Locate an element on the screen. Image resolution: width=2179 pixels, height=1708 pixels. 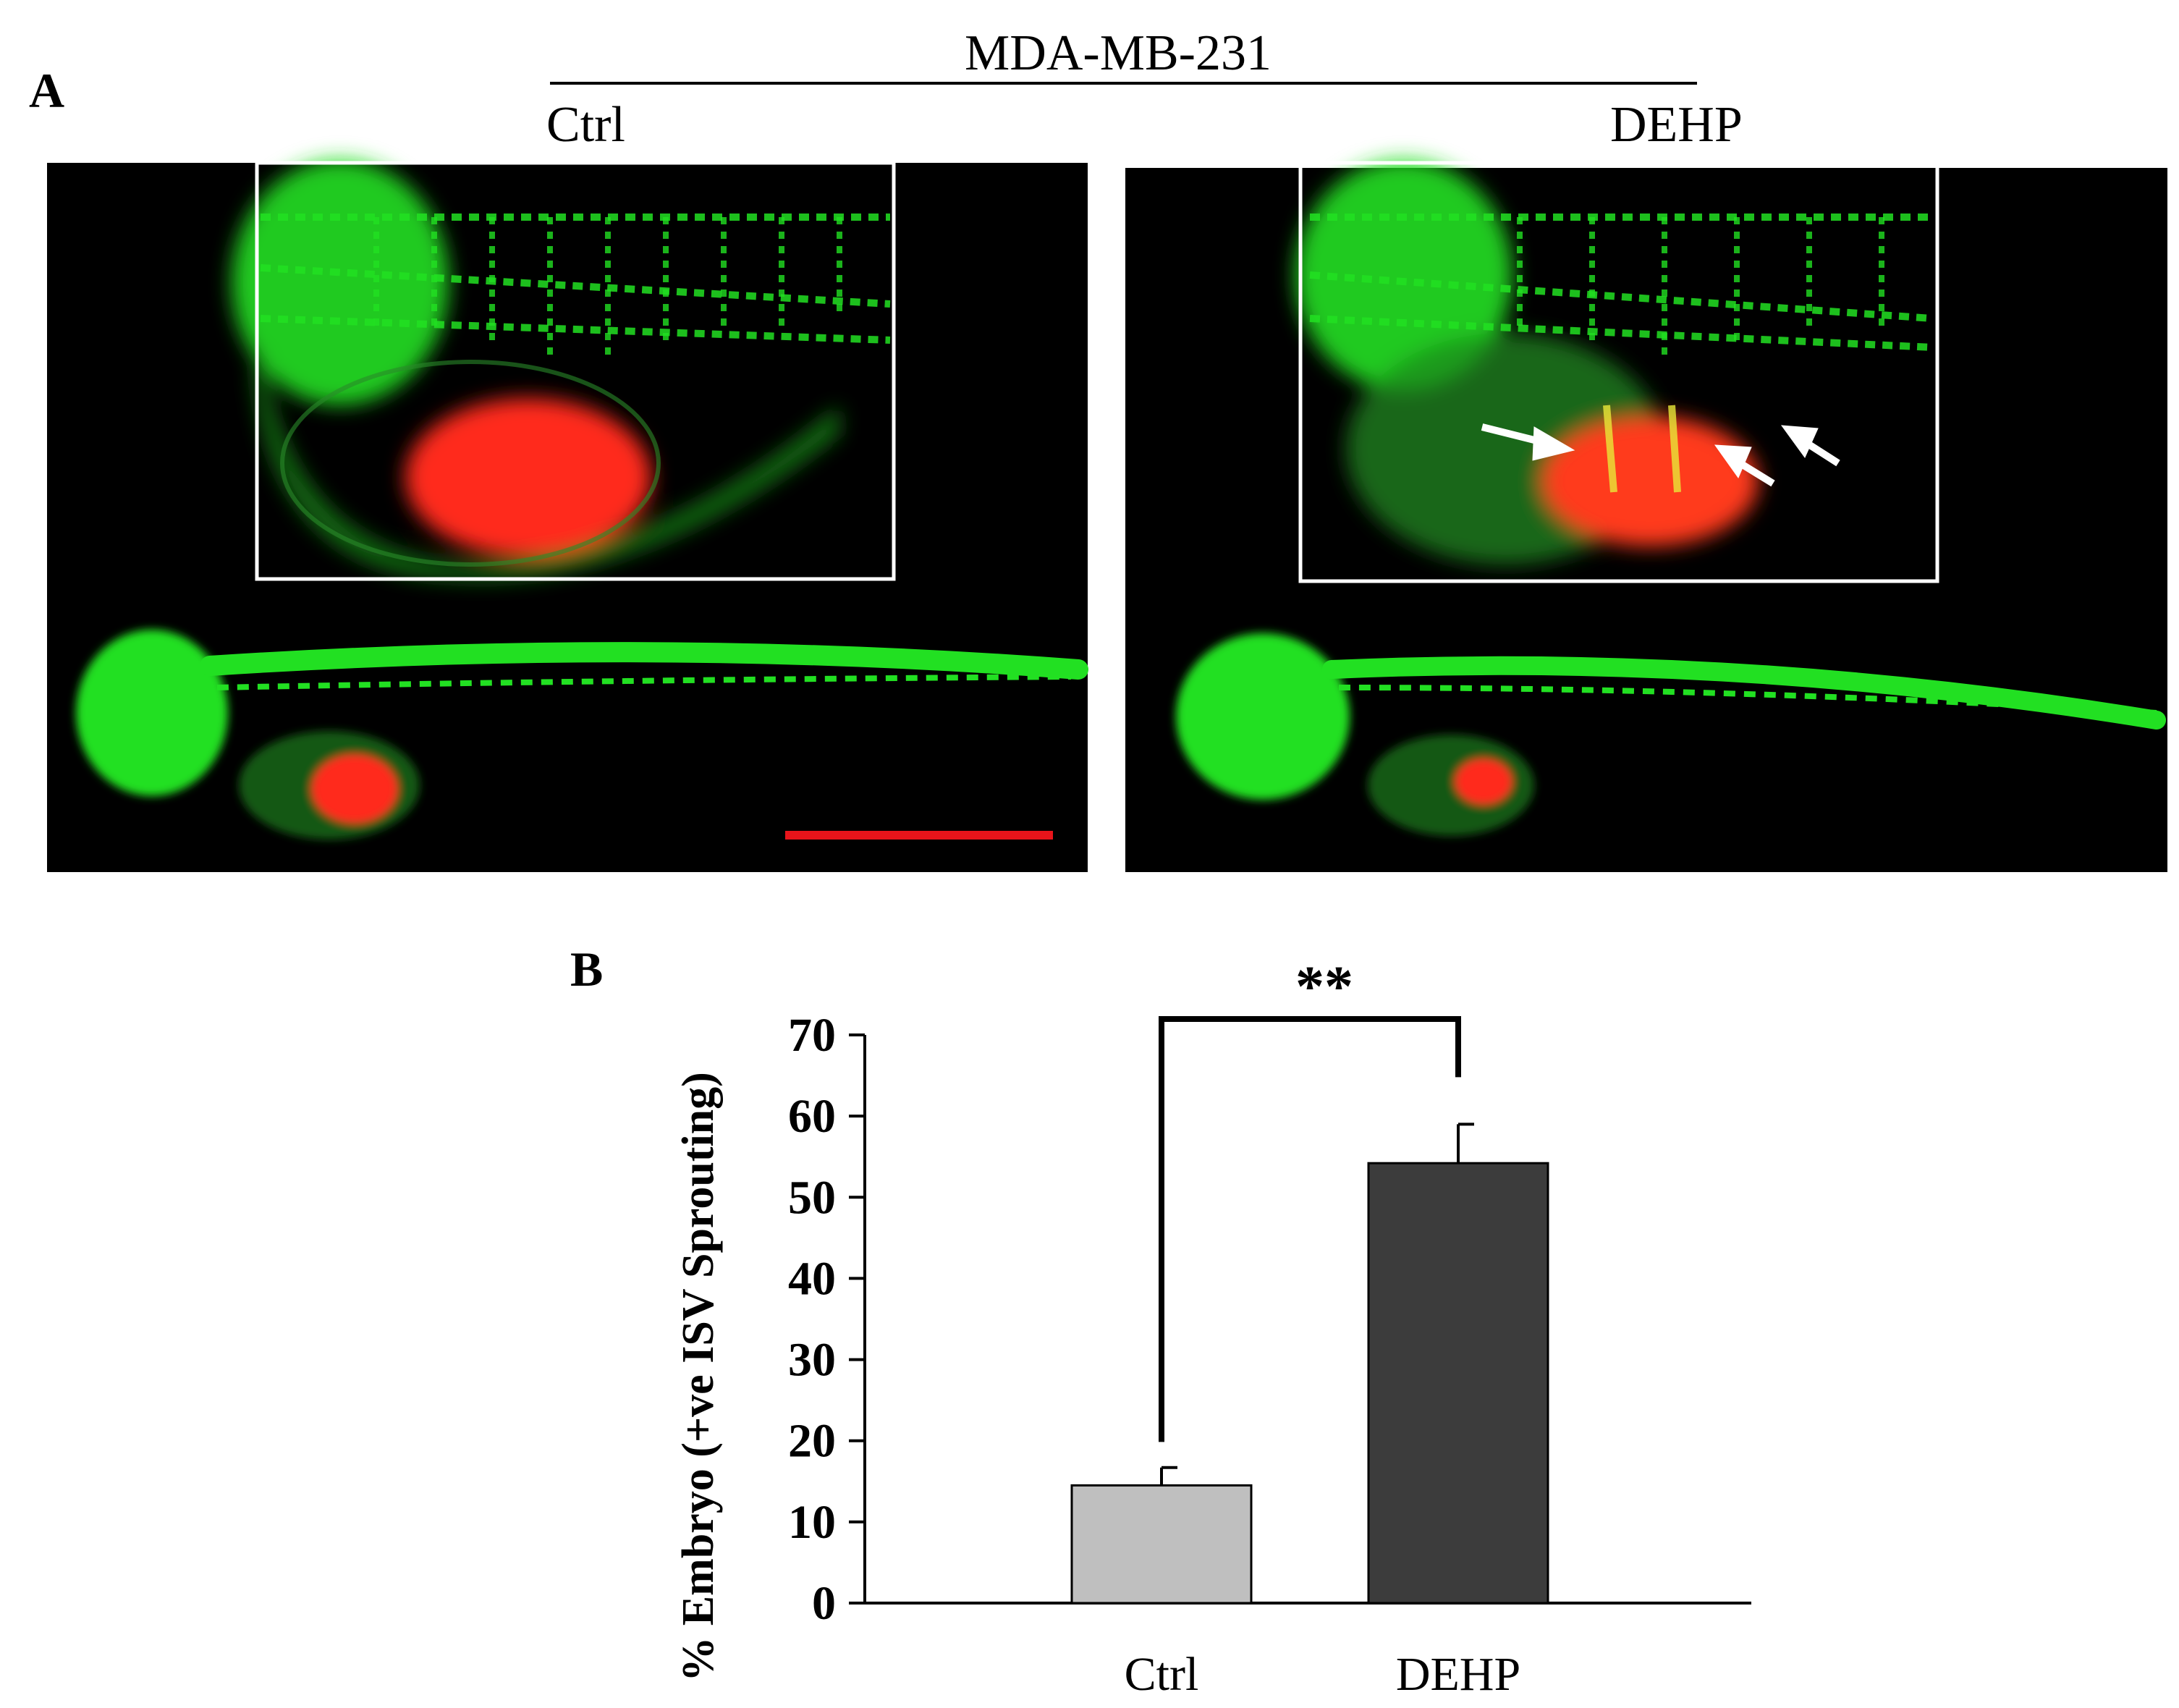
scale-bar is located at coordinates (919, 835).